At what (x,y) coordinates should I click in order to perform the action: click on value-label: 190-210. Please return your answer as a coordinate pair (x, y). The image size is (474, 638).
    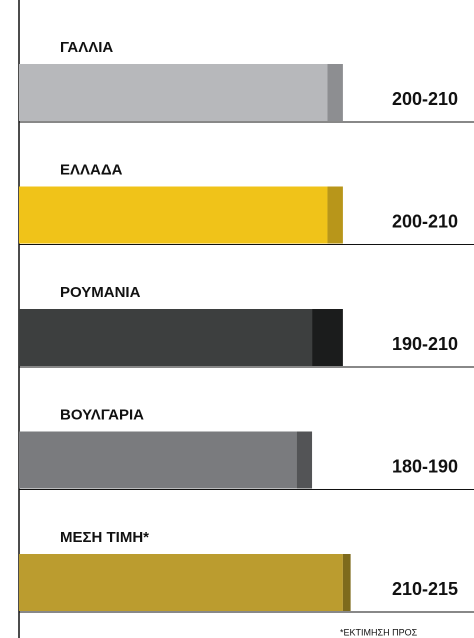
    Looking at the image, I should click on (425, 344).